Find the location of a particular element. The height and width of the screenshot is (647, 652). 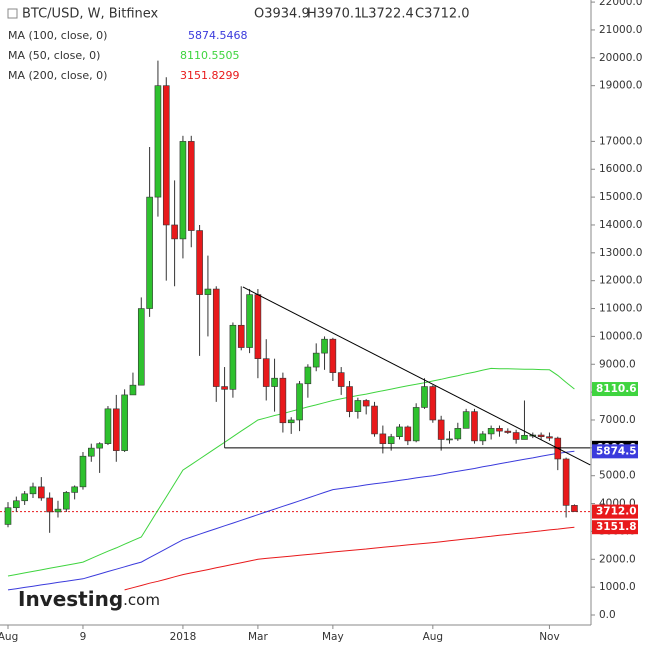

x-tick-label: Mar is located at coordinates (258, 637).